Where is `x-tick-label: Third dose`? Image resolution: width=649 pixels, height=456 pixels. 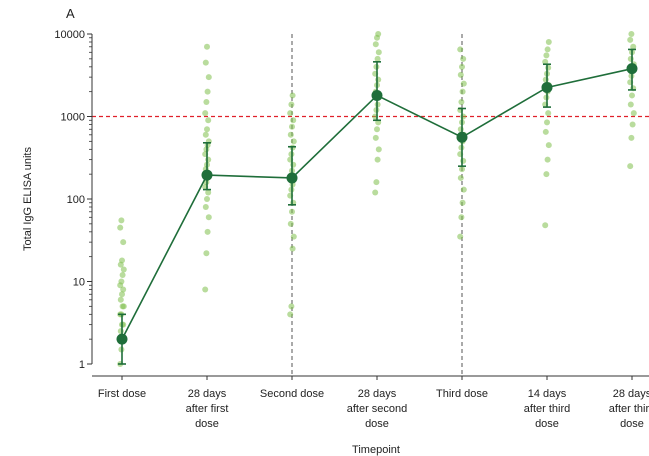
x-tick-label: Third dose is located at coordinates (462, 394).